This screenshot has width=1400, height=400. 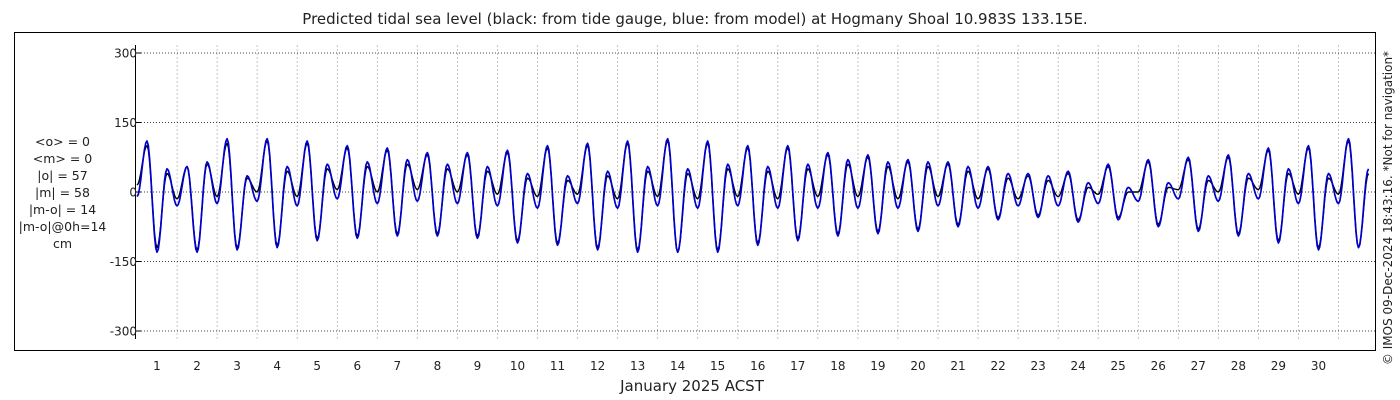 I want to click on stat-abs-difference: |m-o| = 14, so click(x=62, y=209).